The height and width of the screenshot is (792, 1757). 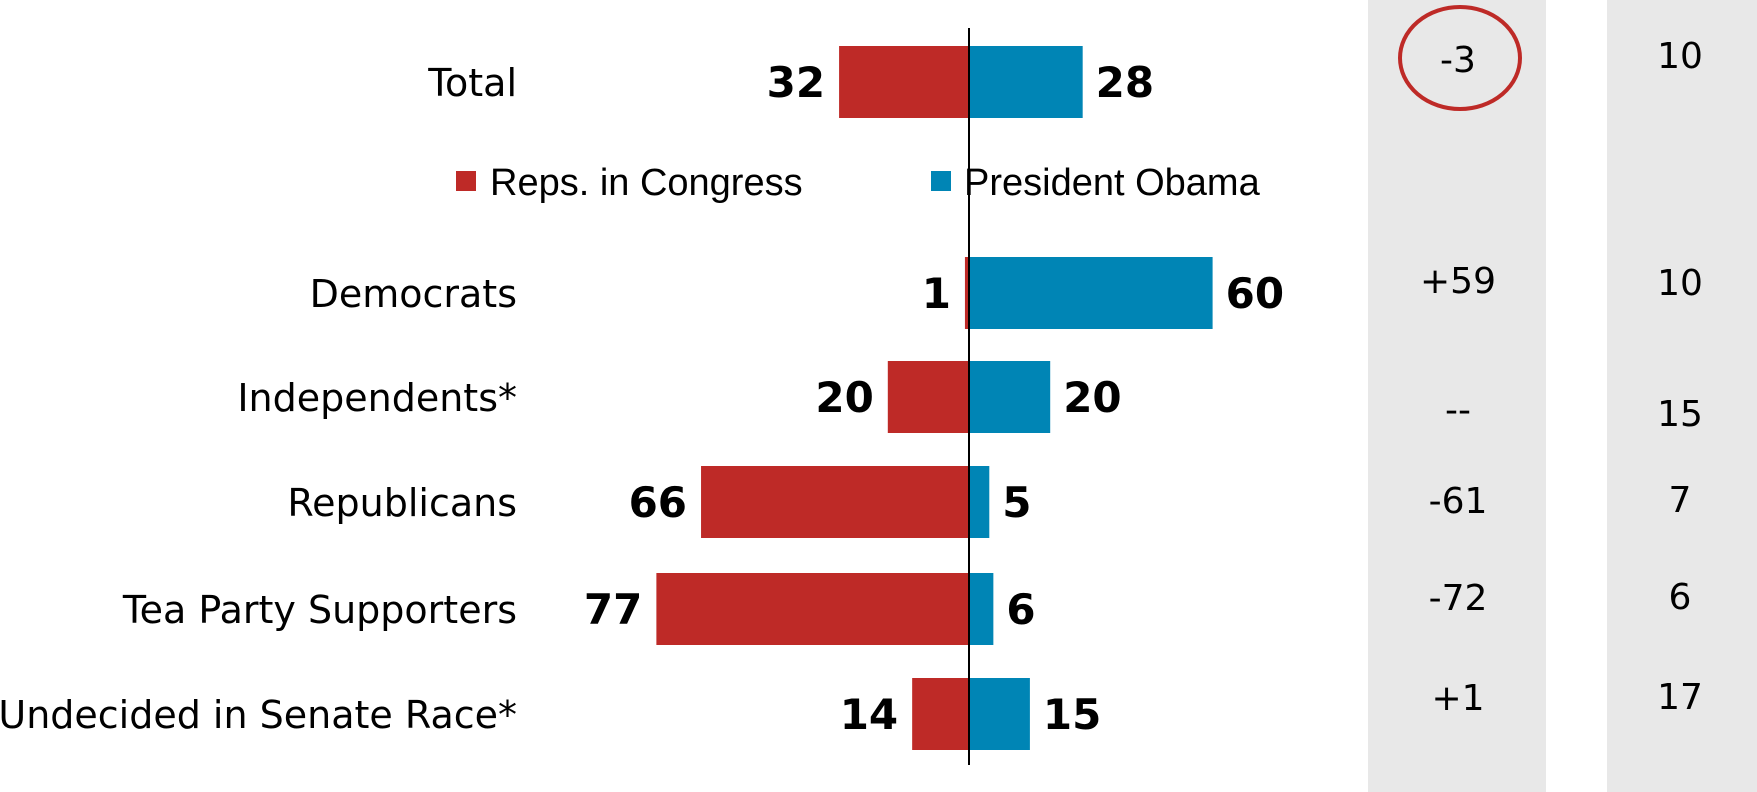 I want to click on difference-value: +1, so click(x=1457, y=698).